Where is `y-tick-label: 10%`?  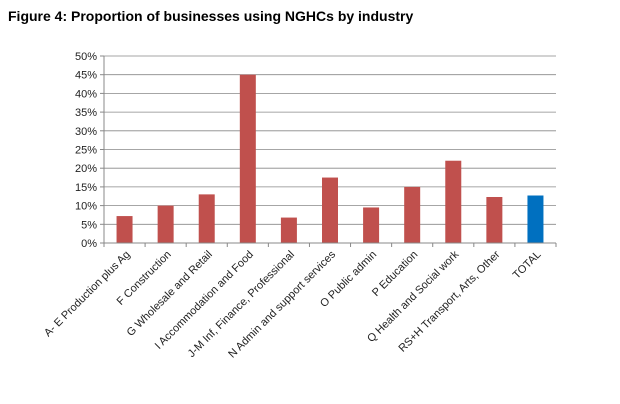 y-tick-label: 10% is located at coordinates (86, 207).